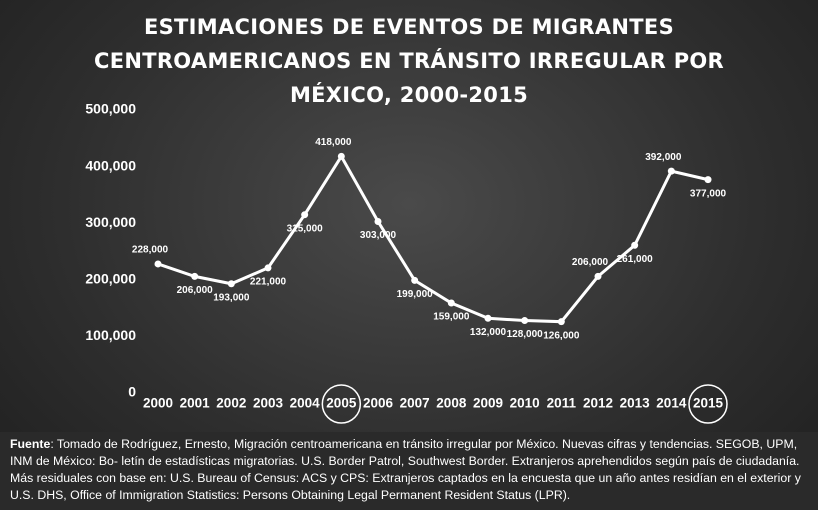  Describe the element at coordinates (158, 403) in the screenshot. I see `x-tick-label: 2000` at that location.